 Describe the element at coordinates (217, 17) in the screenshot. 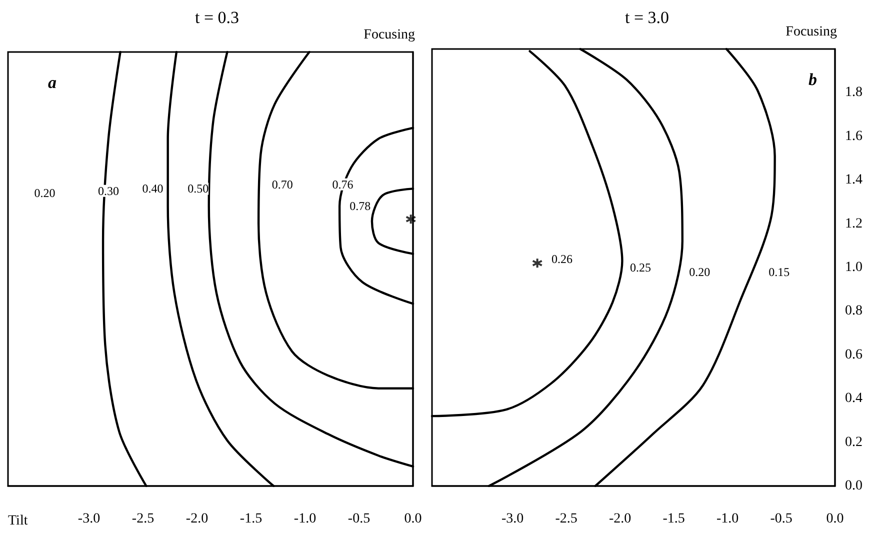

I see `chart-title: t = 0.3` at that location.